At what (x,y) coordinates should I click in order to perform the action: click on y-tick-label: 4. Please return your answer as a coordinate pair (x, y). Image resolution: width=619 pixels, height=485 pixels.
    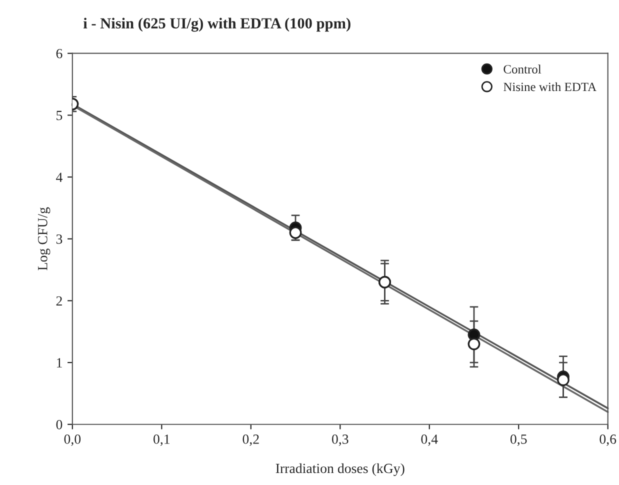
    Looking at the image, I should click on (59, 177).